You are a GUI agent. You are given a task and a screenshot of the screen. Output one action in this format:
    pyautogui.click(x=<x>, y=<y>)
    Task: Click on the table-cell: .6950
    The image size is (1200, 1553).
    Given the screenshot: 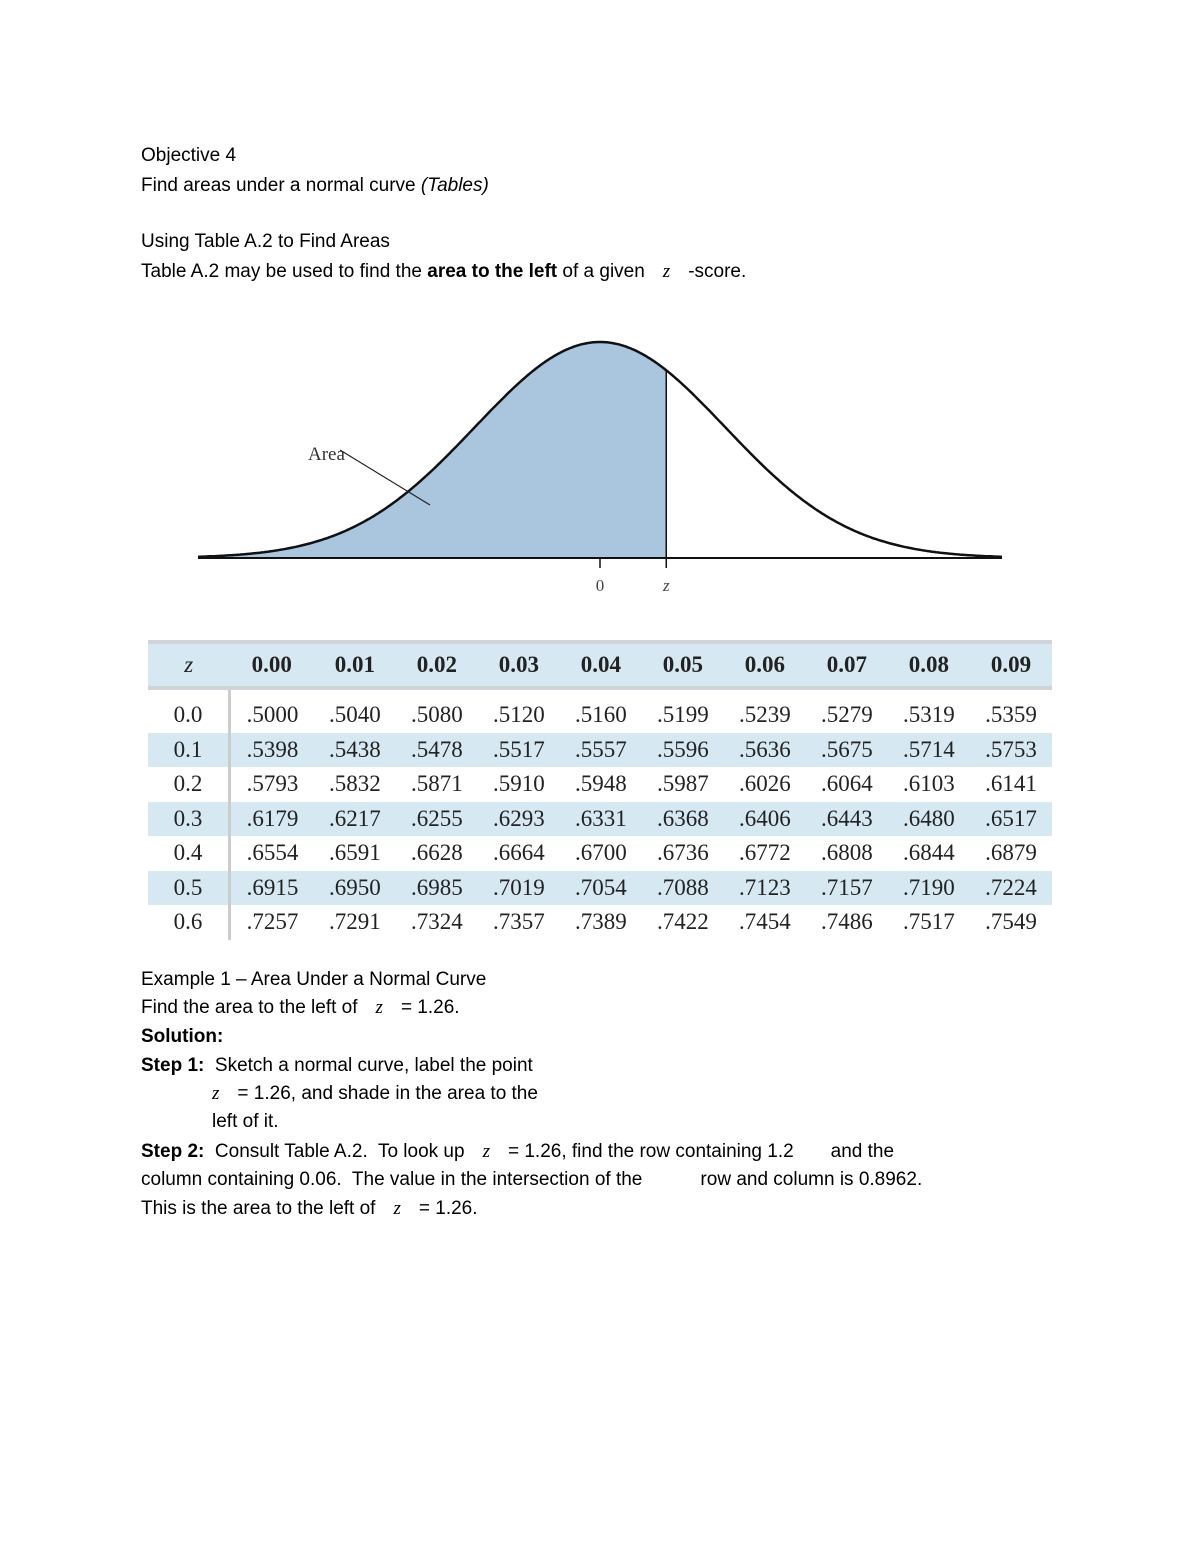 What is the action you would take?
    pyautogui.click(x=354, y=887)
    